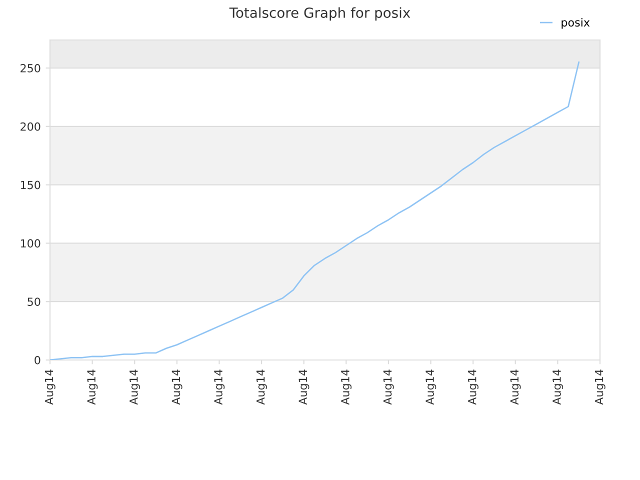 The image size is (640, 480). Describe the element at coordinates (576, 23) in the screenshot. I see `legend-label: posix` at that location.